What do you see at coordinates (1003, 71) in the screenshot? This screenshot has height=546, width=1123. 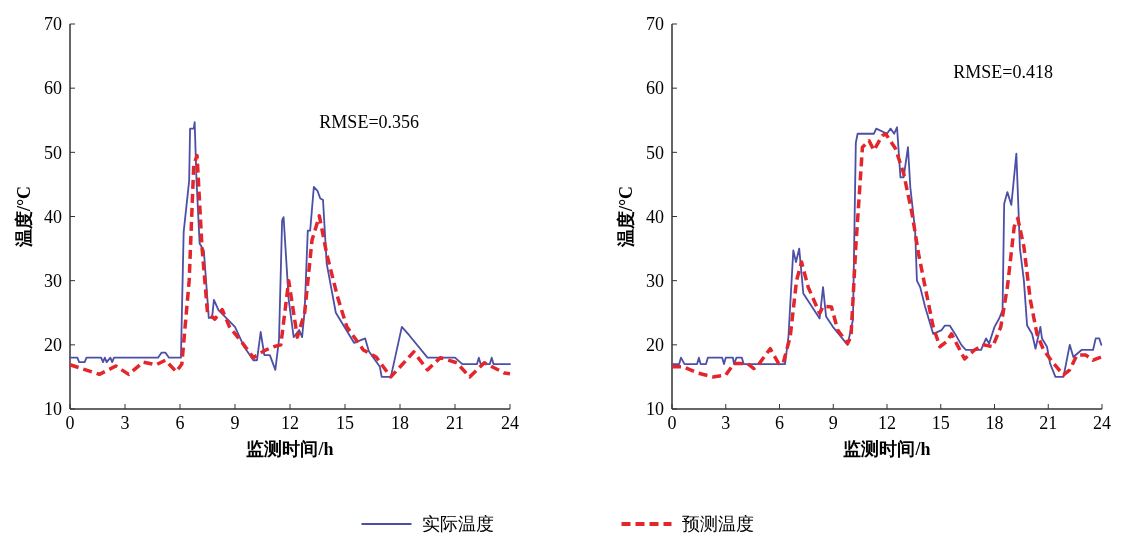 I see `annotation: RMSE=0.418` at bounding box center [1003, 71].